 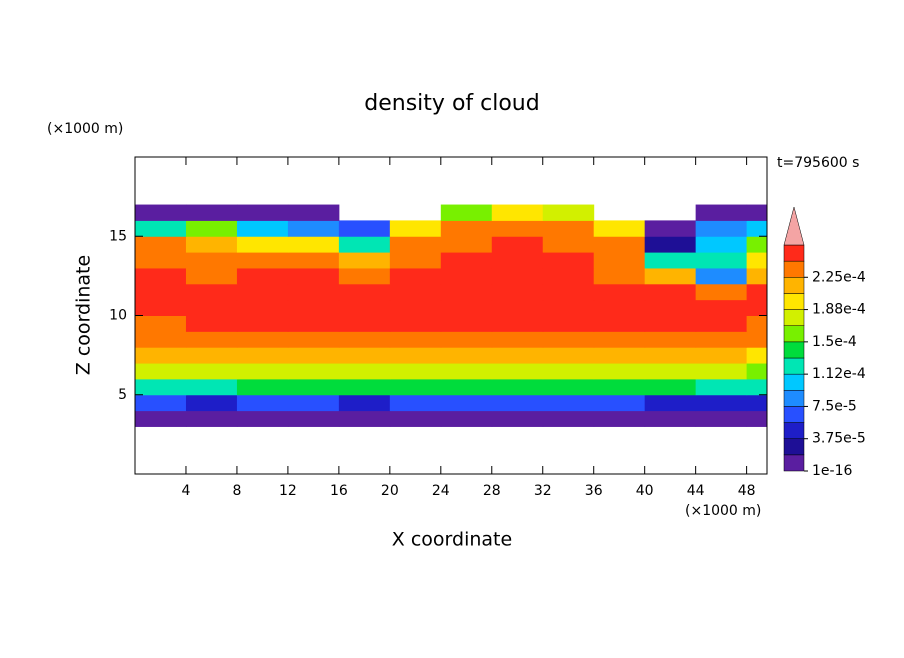 What do you see at coordinates (84, 315) in the screenshot?
I see `y-axis-label: Z coordinate` at bounding box center [84, 315].